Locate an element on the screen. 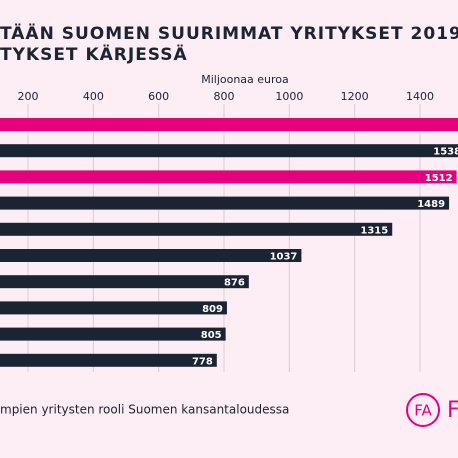  logo-circle is located at coordinates (423, 410).